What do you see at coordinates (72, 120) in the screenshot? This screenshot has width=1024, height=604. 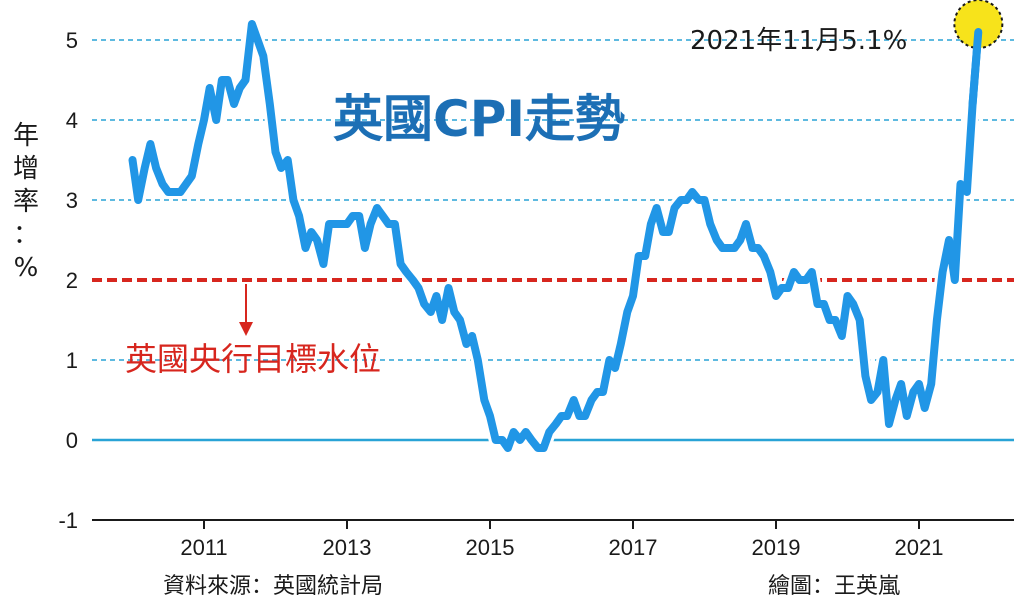 I see `y-tick-label: 4` at bounding box center [72, 120].